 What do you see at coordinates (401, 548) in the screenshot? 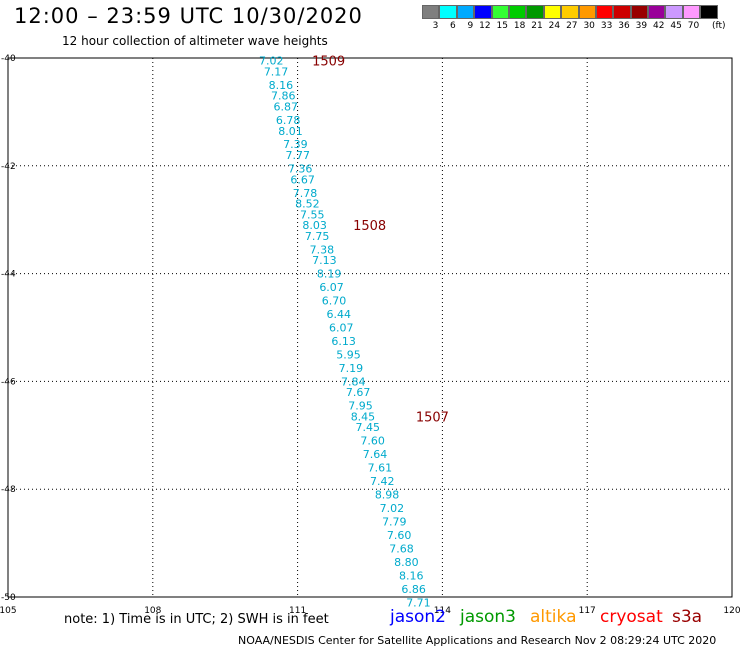
I see `swh-data-label: 7.68` at bounding box center [401, 548].